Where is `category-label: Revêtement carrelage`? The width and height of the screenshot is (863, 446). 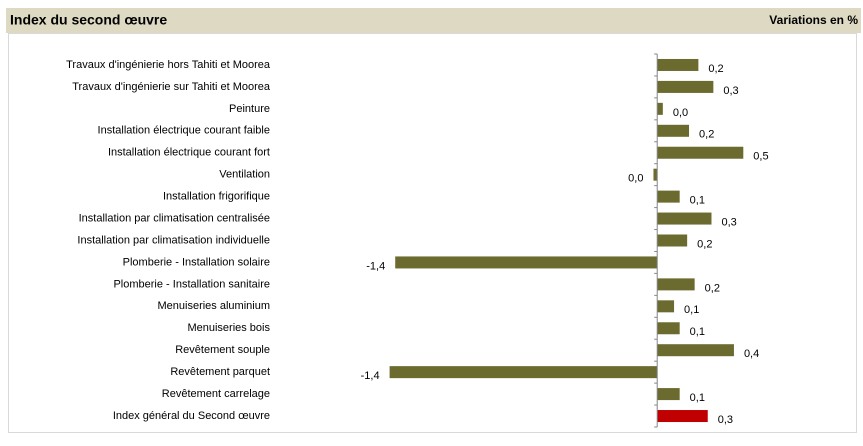
category-label: Revêtement carrelage is located at coordinates (216, 394).